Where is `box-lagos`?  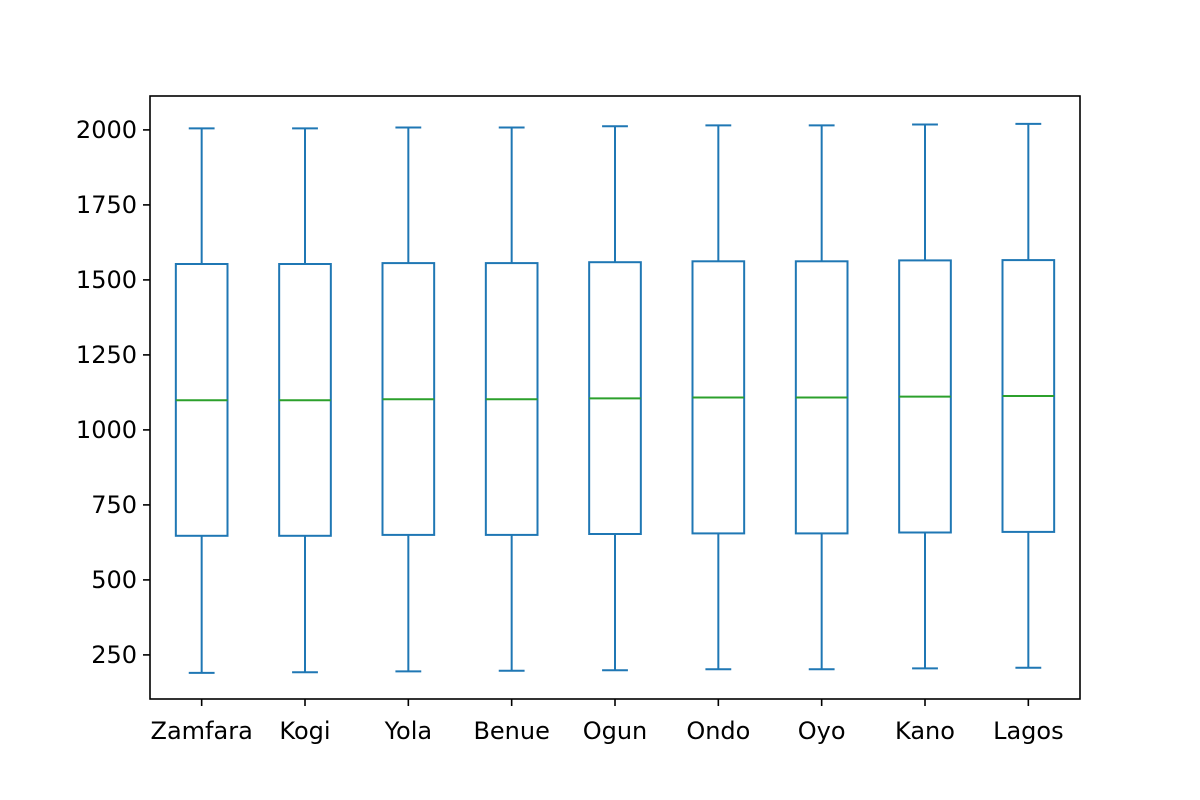 box-lagos is located at coordinates (1028, 395).